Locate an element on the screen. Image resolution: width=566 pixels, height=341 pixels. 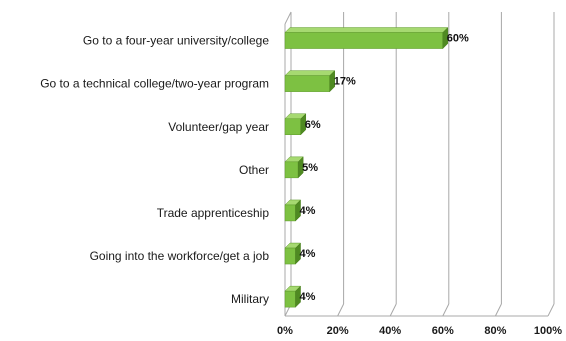
data-label: 17% is located at coordinates (345, 82).